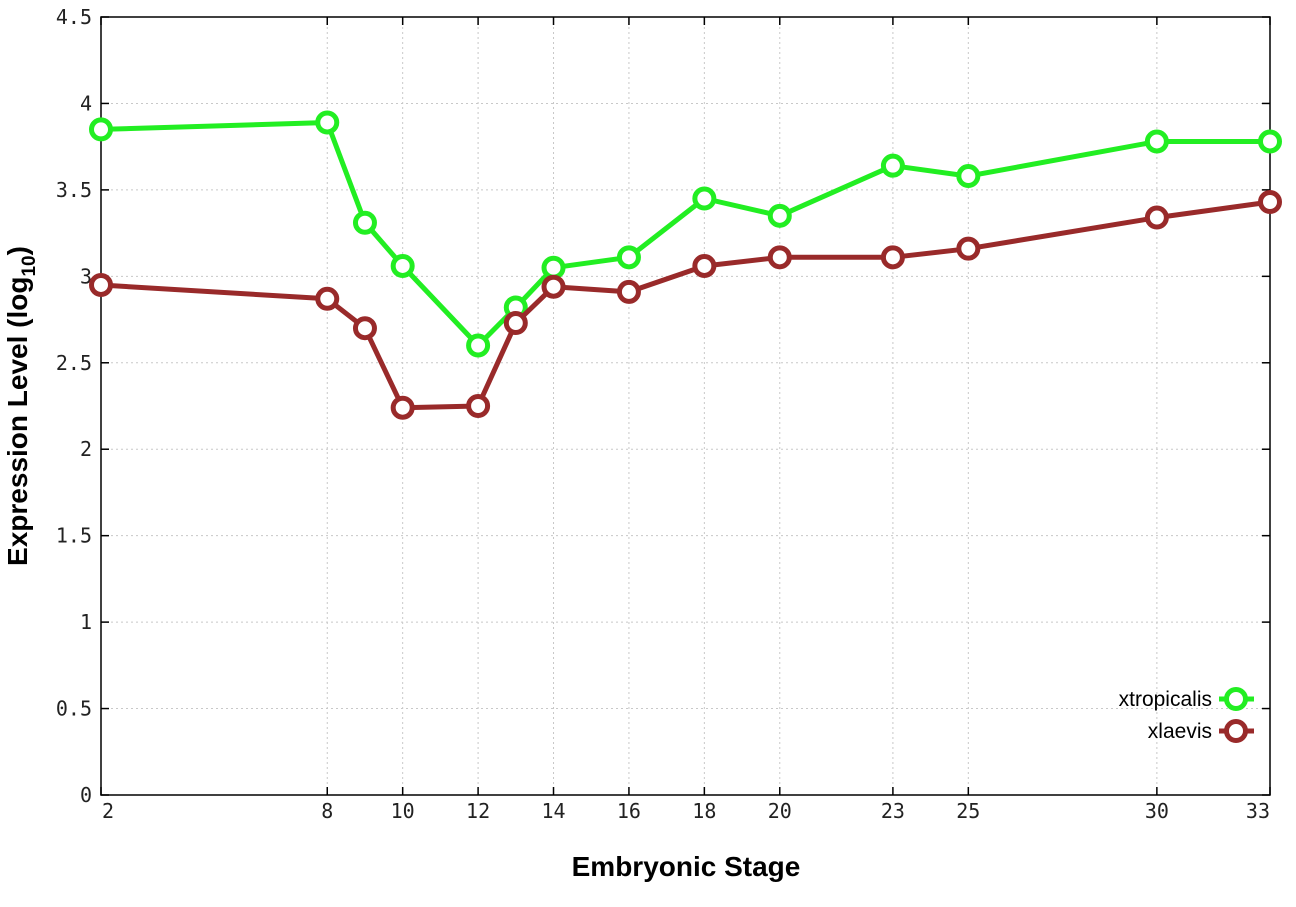 This screenshot has height=907, width=1296. What do you see at coordinates (553, 811) in the screenshot?
I see `x-tick-label: 14` at bounding box center [553, 811].